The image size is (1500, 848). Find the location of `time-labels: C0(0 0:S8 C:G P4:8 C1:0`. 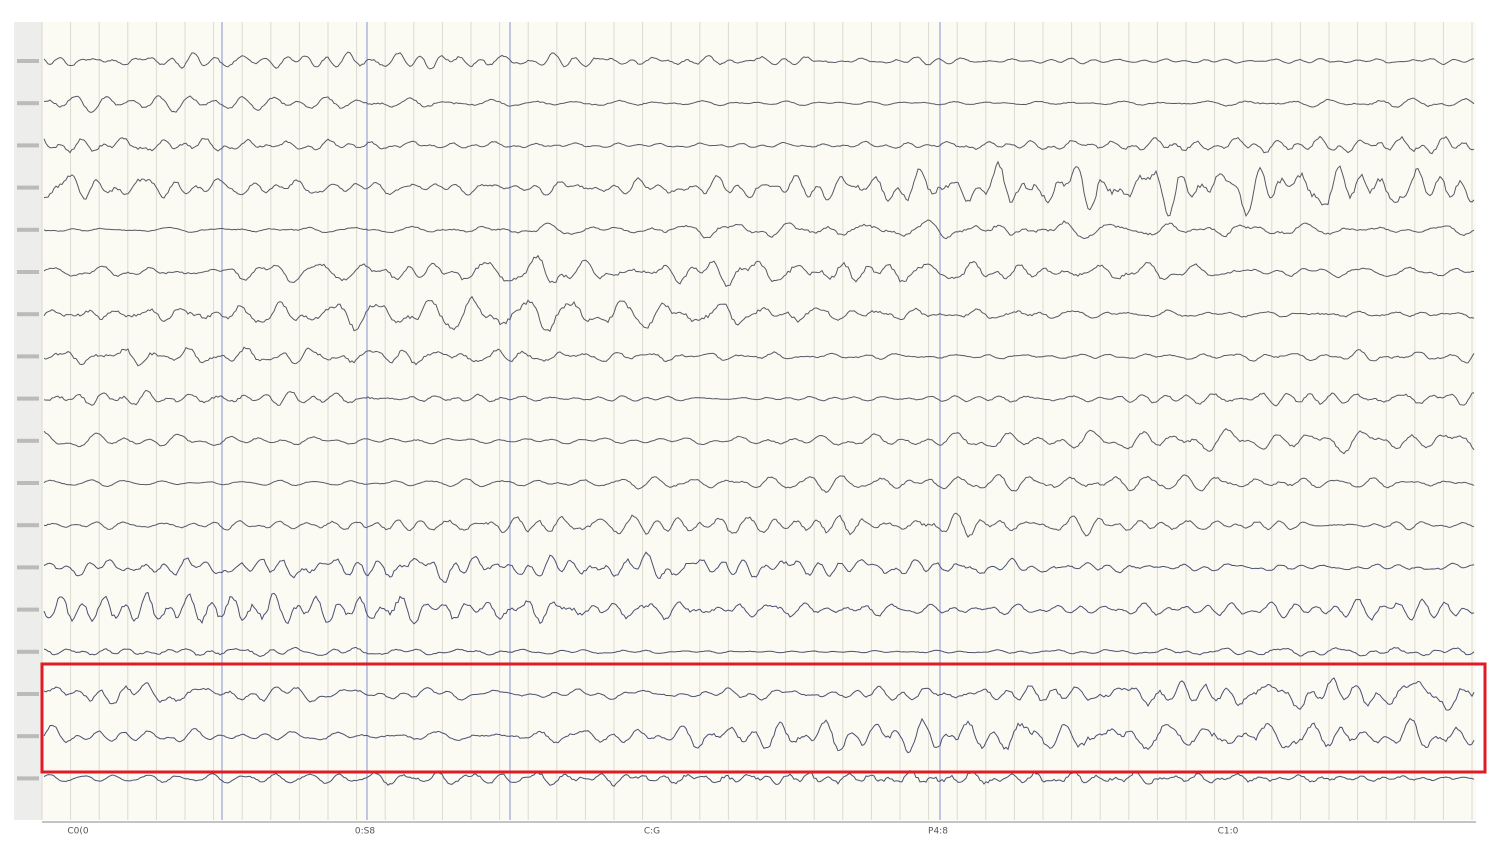

time-labels: C0(0 0:S8 C:G P4:8 C1:0 is located at coordinates (652, 832).